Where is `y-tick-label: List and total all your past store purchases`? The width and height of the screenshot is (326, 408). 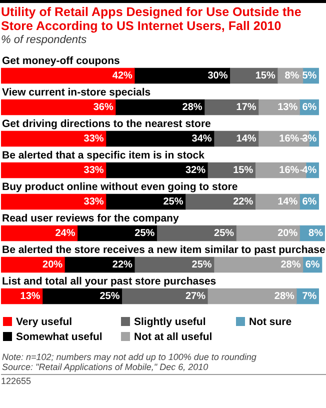 y-tick-label: List and total all your past store purchases is located at coordinates (109, 281).